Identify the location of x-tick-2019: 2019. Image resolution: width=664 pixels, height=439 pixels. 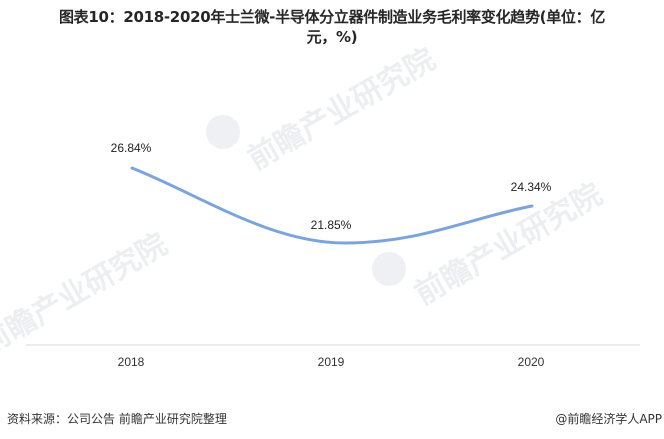
(331, 362).